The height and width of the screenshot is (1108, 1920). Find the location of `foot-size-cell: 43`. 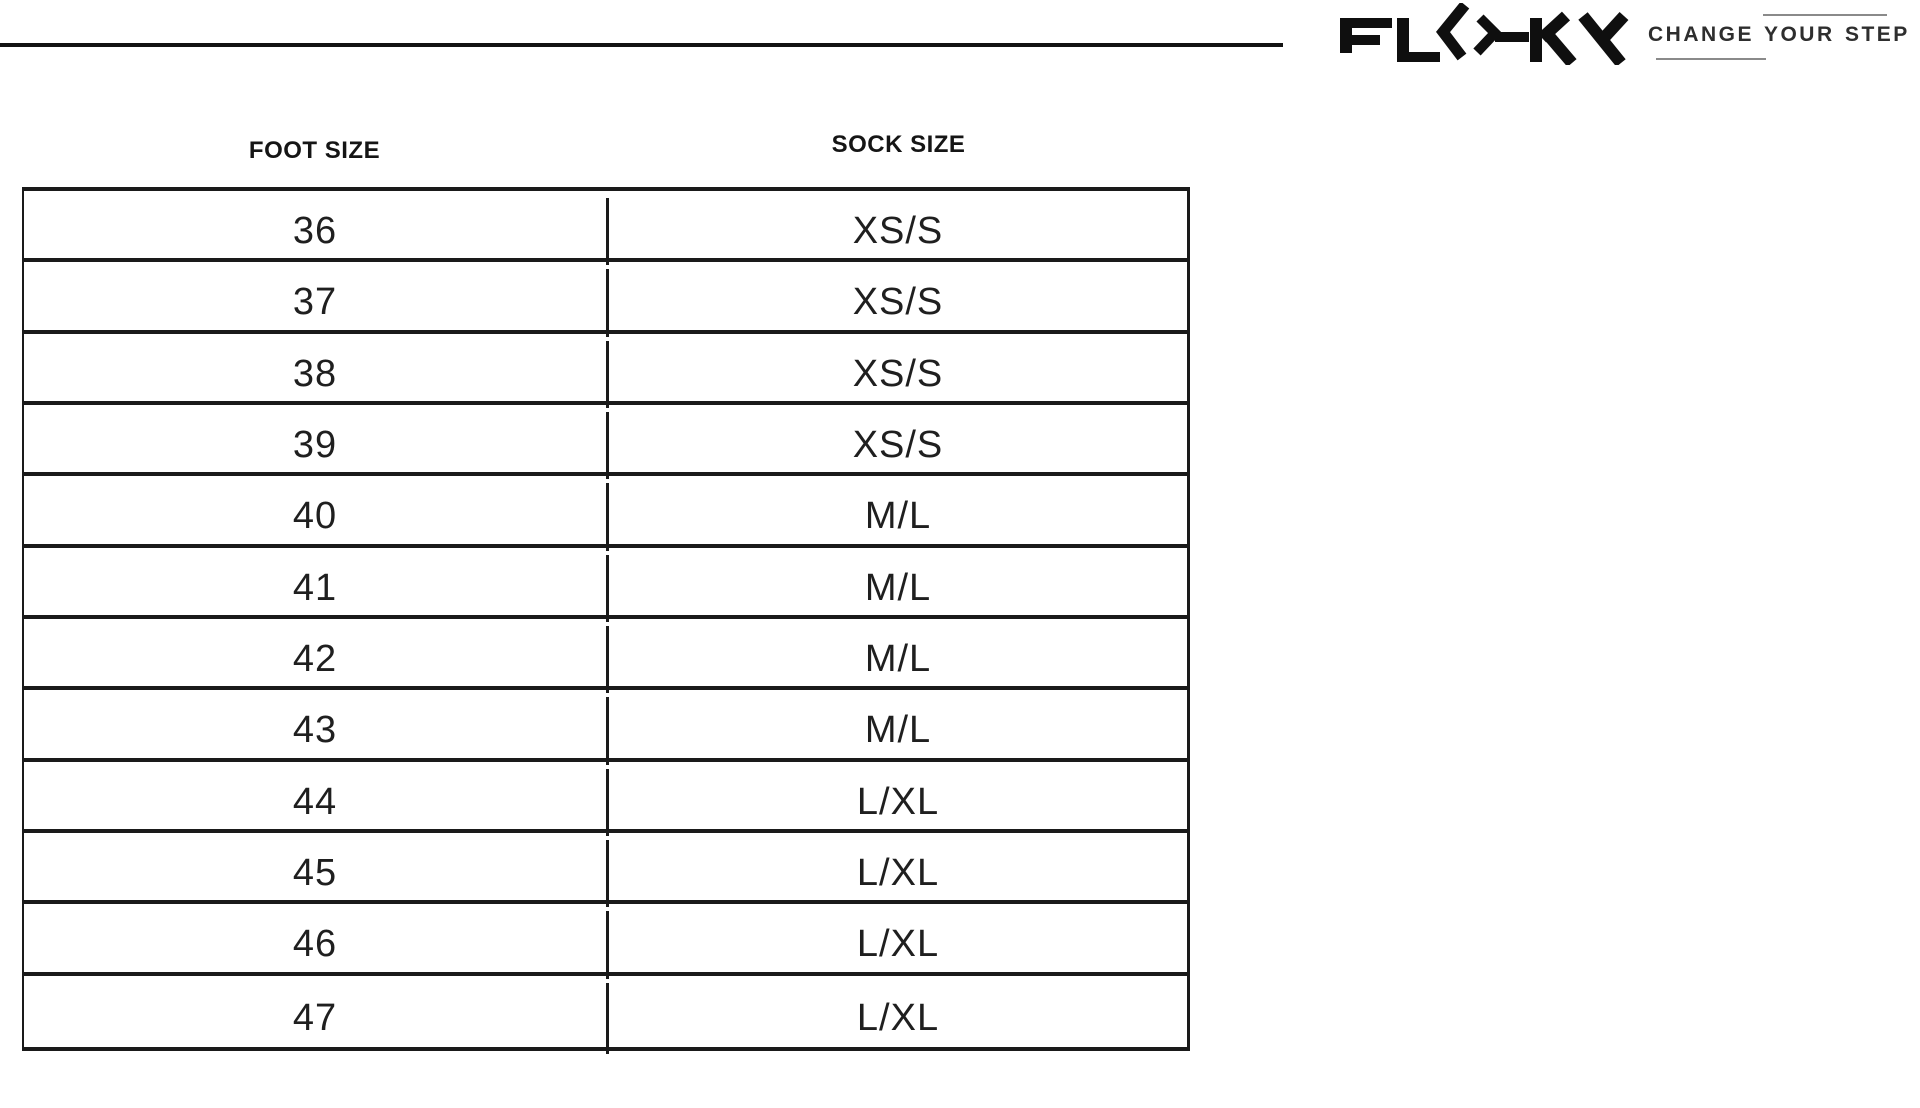

foot-size-cell: 43 is located at coordinates (316, 731).